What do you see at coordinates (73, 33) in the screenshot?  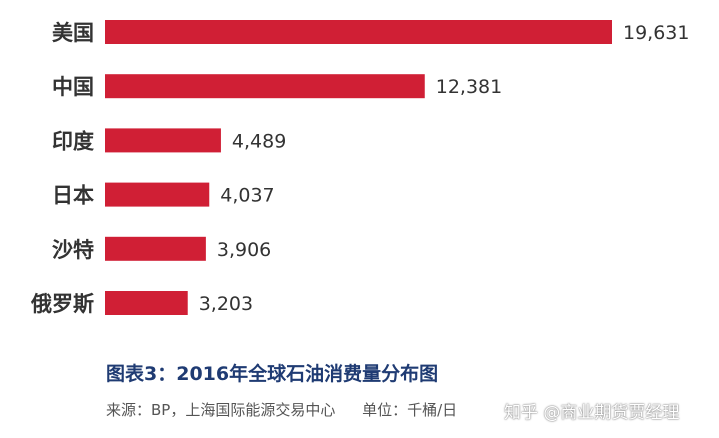 I see `category-label: 美国` at bounding box center [73, 33].